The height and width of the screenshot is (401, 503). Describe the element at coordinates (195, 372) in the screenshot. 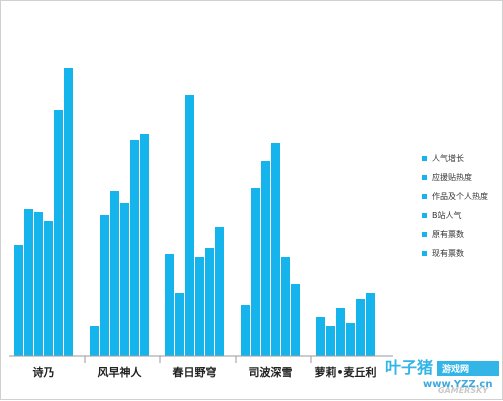

I see `x-tick-label: 春日野穹` at that location.